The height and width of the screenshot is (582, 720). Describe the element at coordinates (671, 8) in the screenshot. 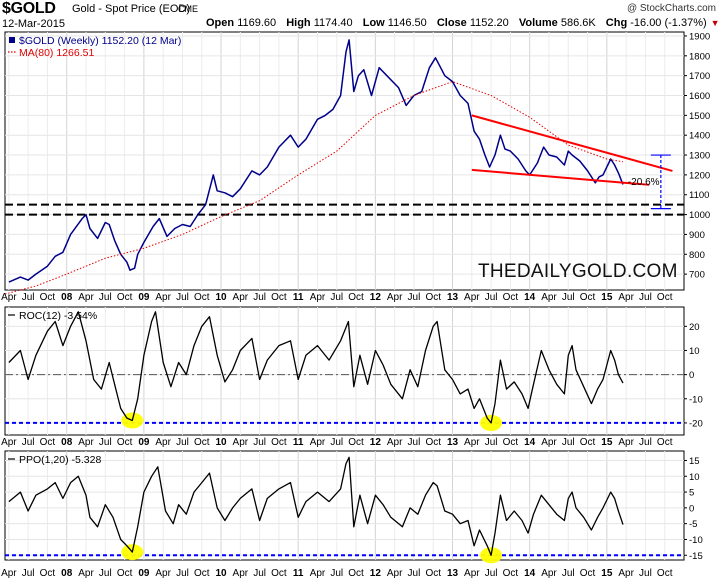

I see `stockcharts-credit: @ StockCharts.com` at that location.